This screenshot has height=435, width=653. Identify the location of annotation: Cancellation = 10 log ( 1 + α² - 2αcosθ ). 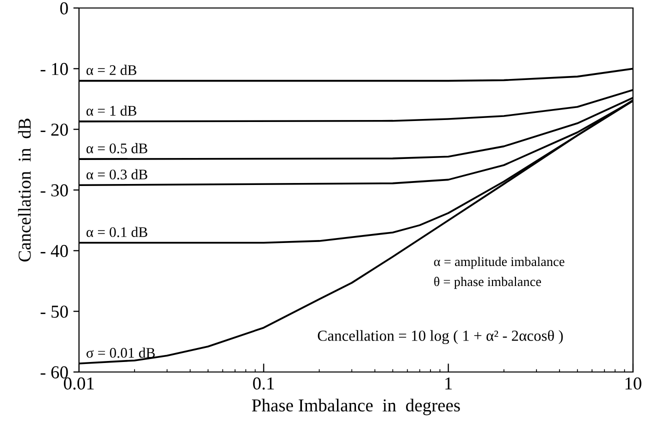
(440, 337).